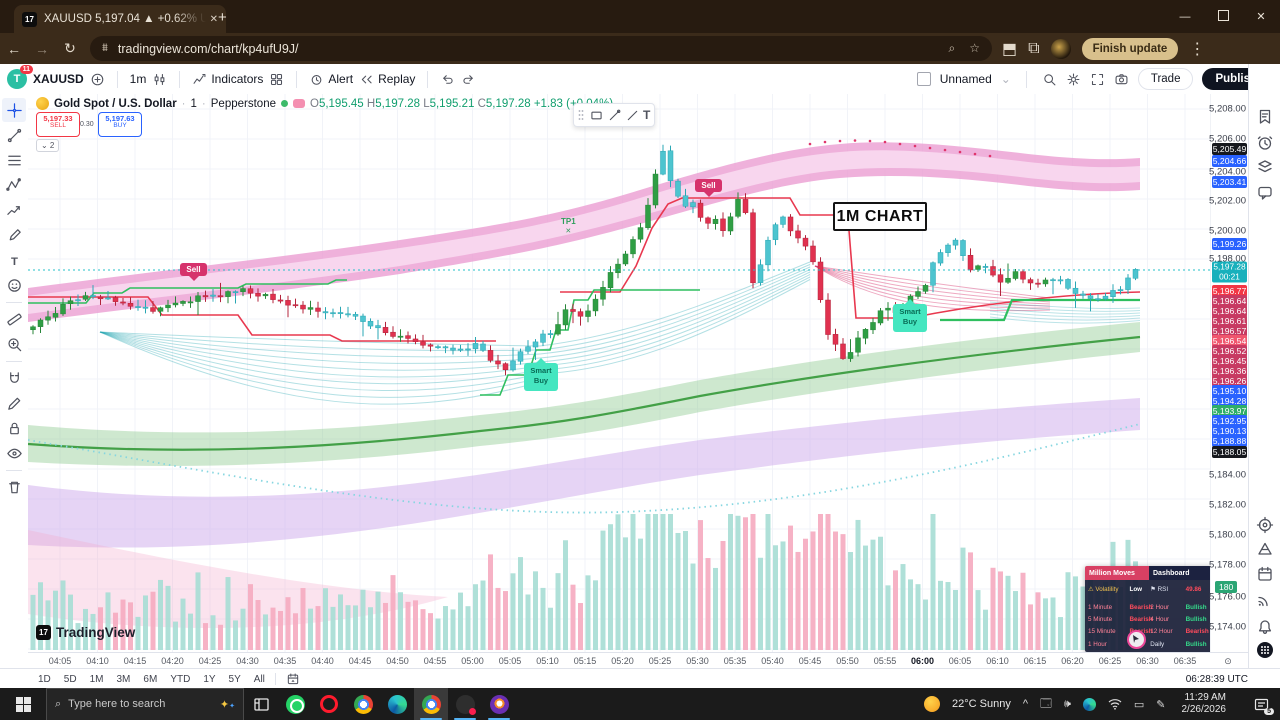  What do you see at coordinates (44, 679) in the screenshot?
I see `range-1d: 1D` at bounding box center [44, 679].